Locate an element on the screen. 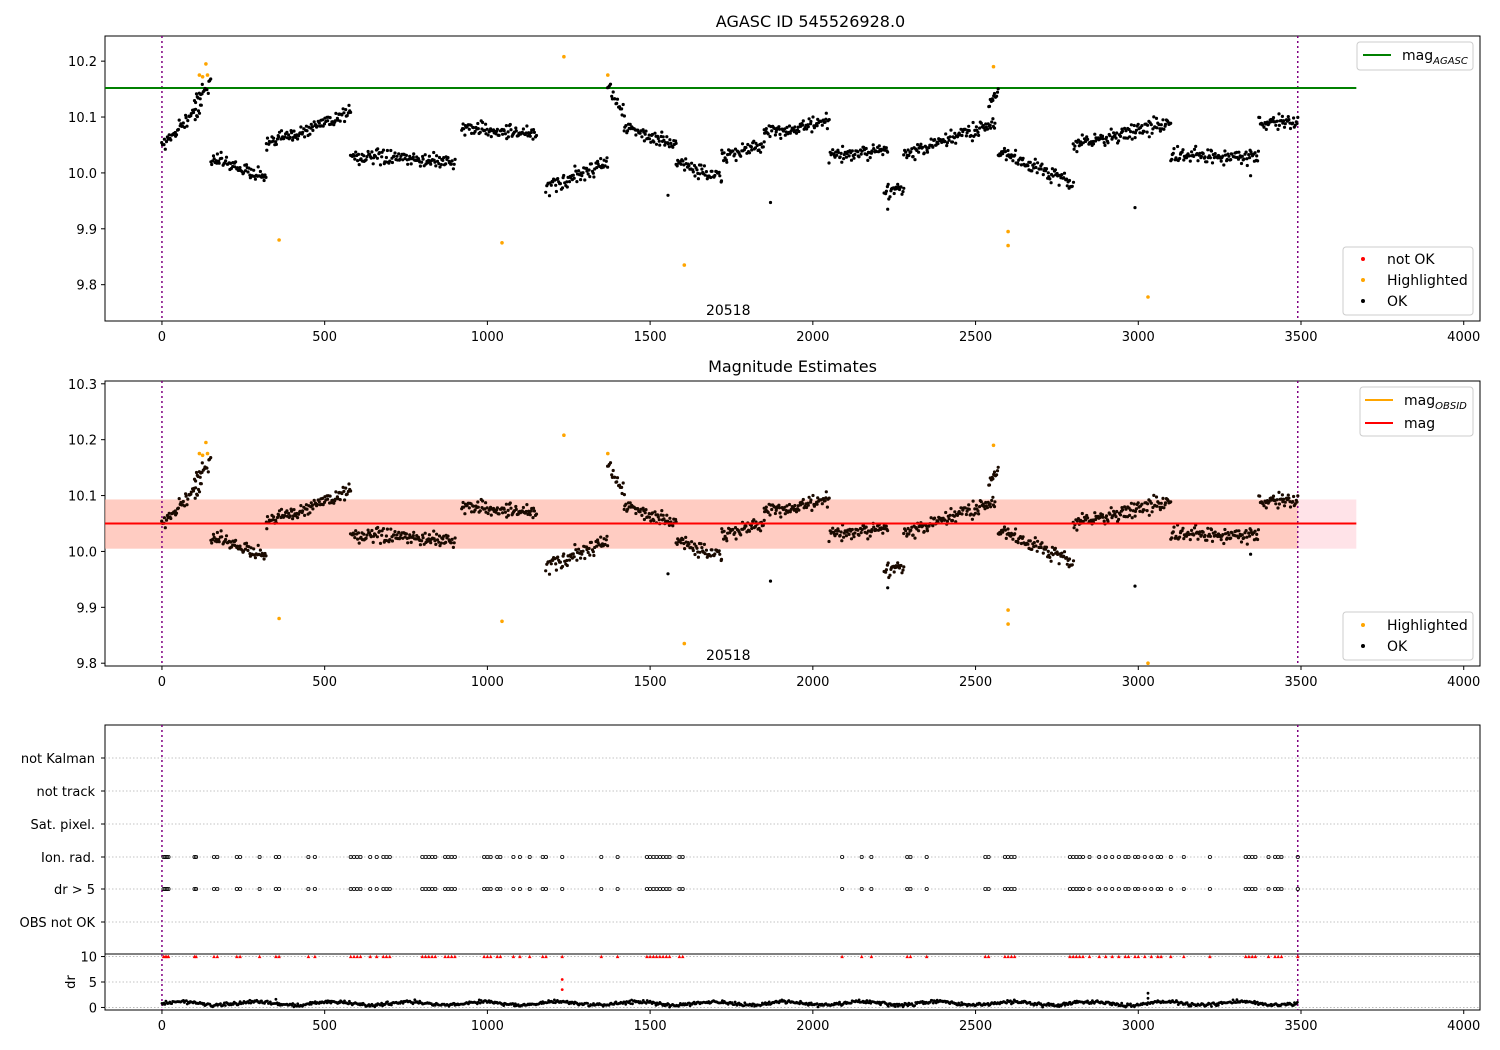 The height and width of the screenshot is (1050, 1500). highlighted-point is located at coordinates (199, 453).